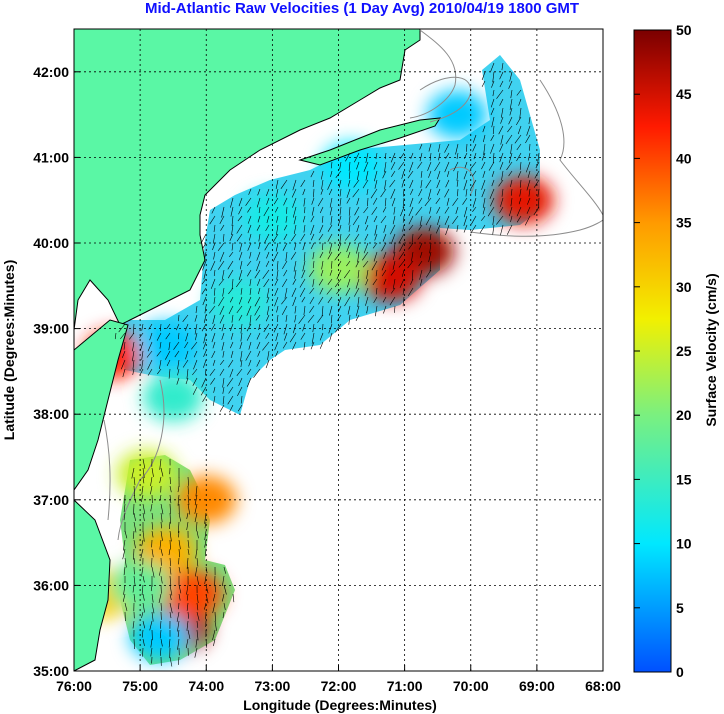  I want to click on colorbar-tick-label: 25, so click(684, 351).